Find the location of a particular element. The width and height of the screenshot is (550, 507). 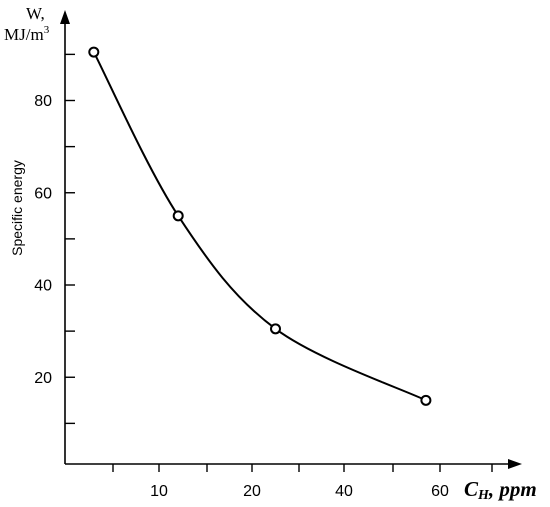

x-tick-label: 60 is located at coordinates (440, 491).